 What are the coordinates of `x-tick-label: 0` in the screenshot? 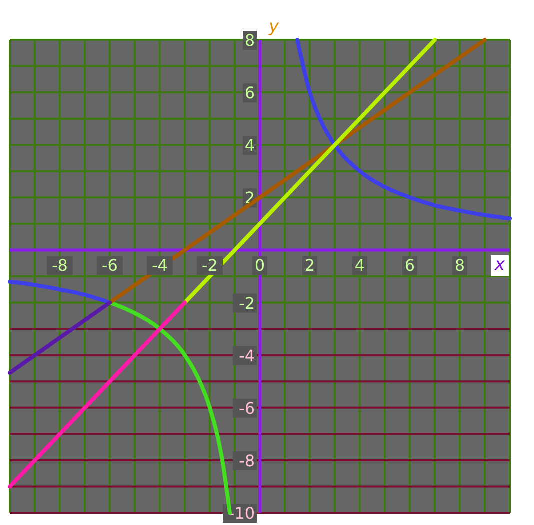 It's located at (260, 266).